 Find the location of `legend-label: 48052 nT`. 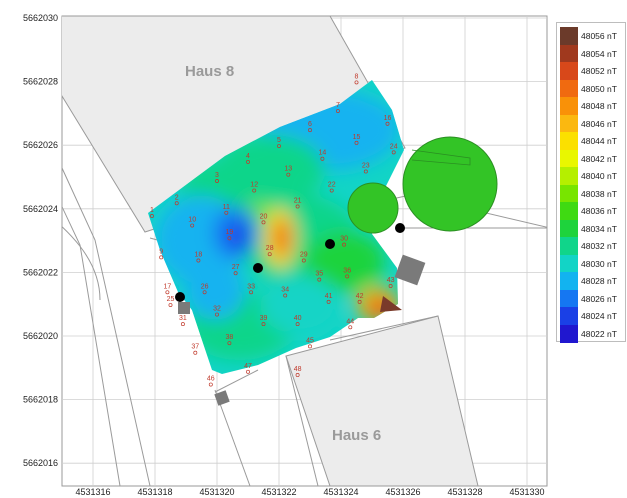

legend-label: 48052 nT is located at coordinates (599, 71).